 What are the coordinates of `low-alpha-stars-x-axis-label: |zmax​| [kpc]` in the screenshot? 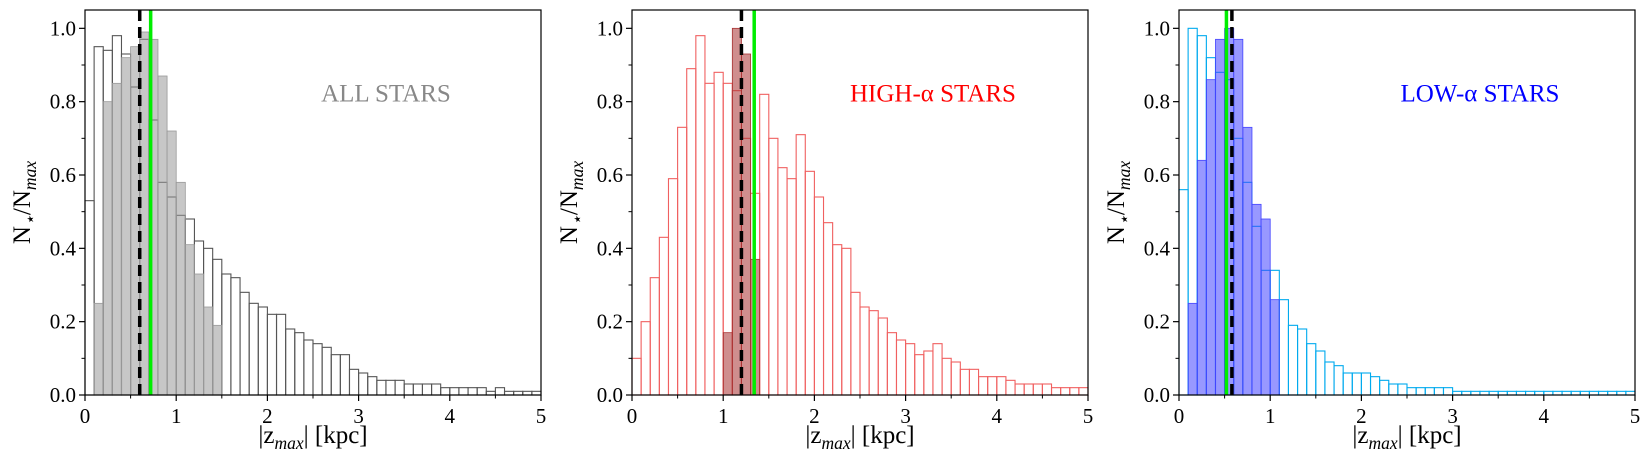 It's located at (1406, 437).